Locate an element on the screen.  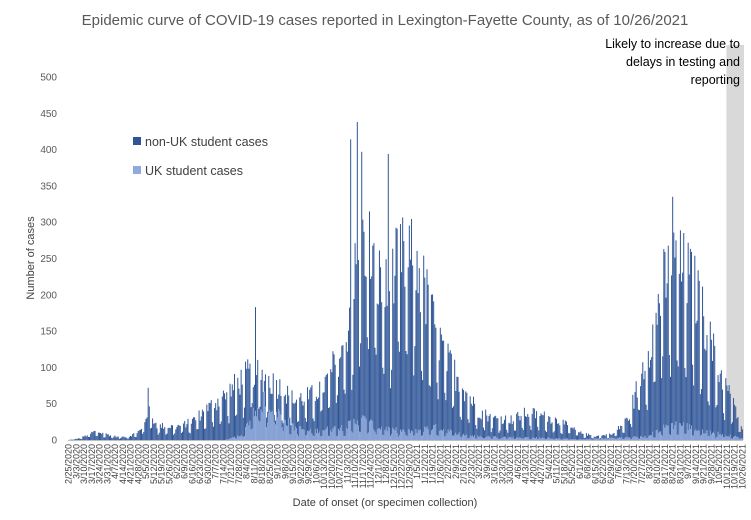
x-tick-label: 6/29/2021 is located at coordinates (611, 464).